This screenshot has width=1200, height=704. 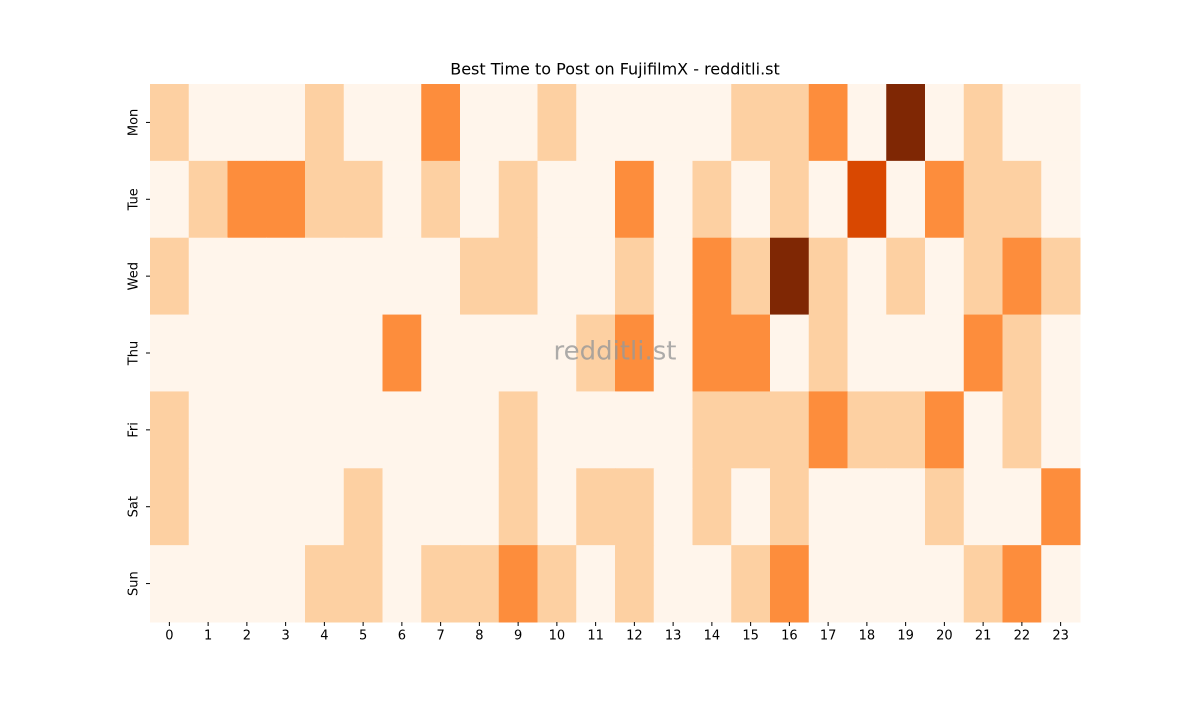 I want to click on x-tick-label: 1, so click(x=208, y=636).